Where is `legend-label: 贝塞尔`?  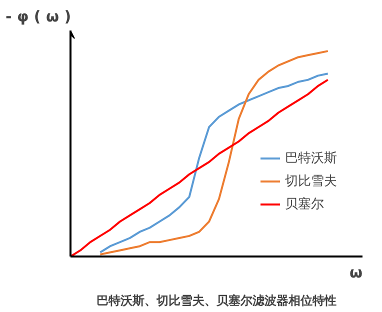 legend-label: 贝塞尔 is located at coordinates (304, 204).